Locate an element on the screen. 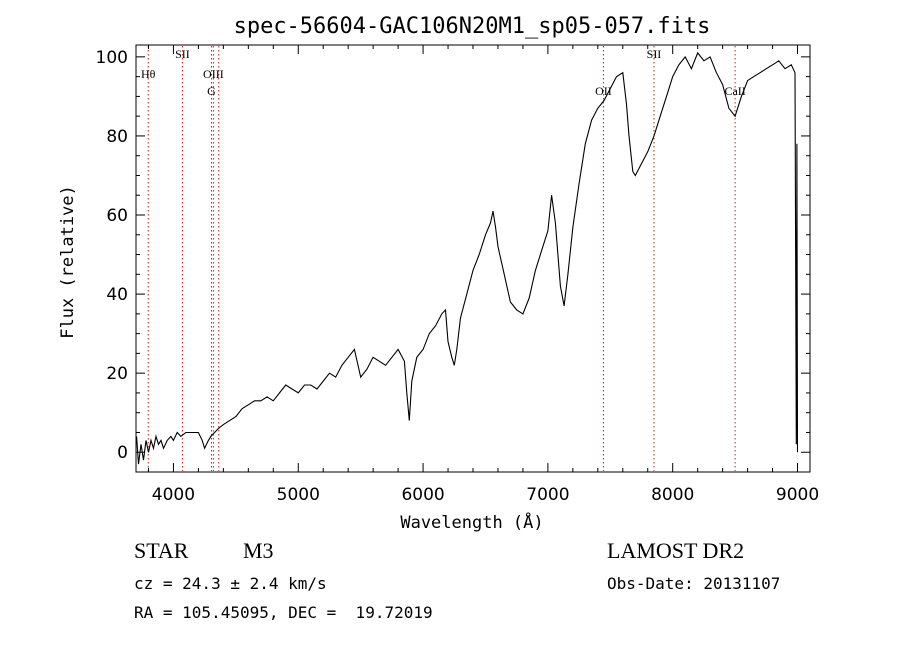  redshift-text: cz = 24.3 ± 2.4 km/s is located at coordinates (230, 583).